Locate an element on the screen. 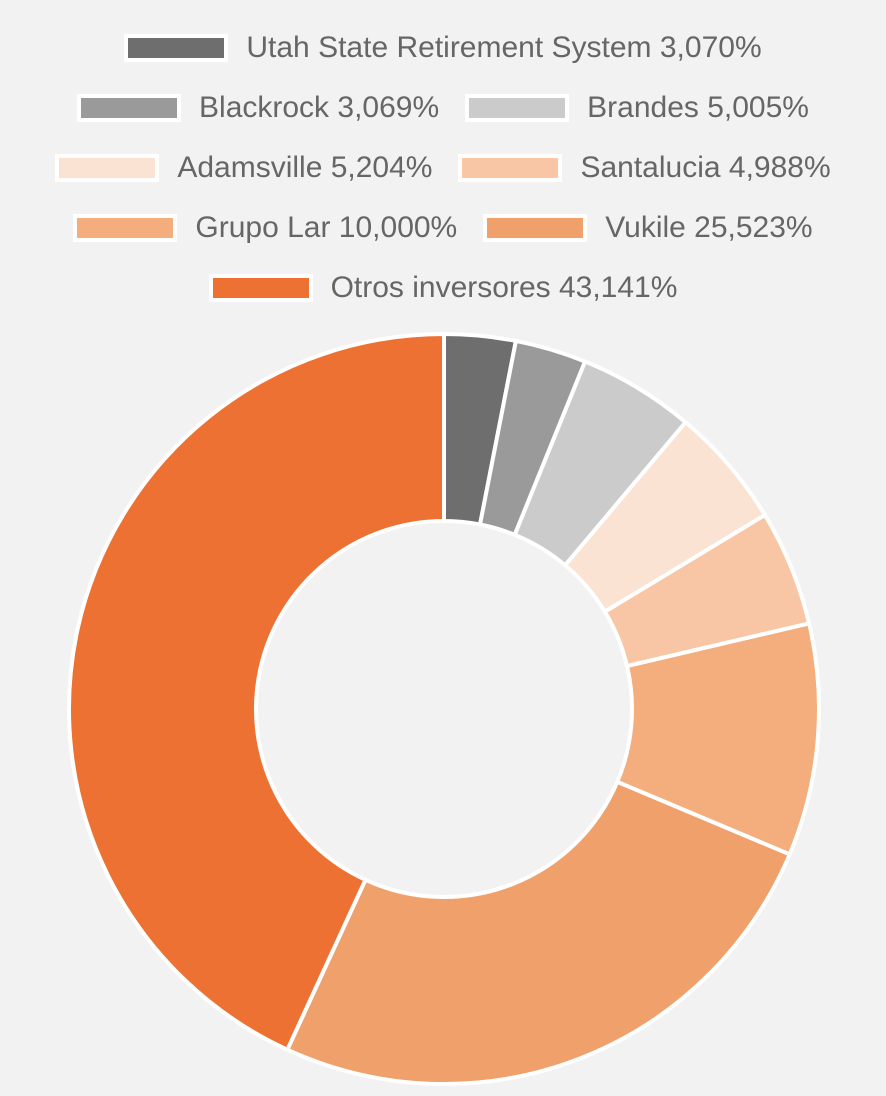 The width and height of the screenshot is (886, 1096). legend-item-utah: Utah State Retirement System 3,070% is located at coordinates (443, 48).